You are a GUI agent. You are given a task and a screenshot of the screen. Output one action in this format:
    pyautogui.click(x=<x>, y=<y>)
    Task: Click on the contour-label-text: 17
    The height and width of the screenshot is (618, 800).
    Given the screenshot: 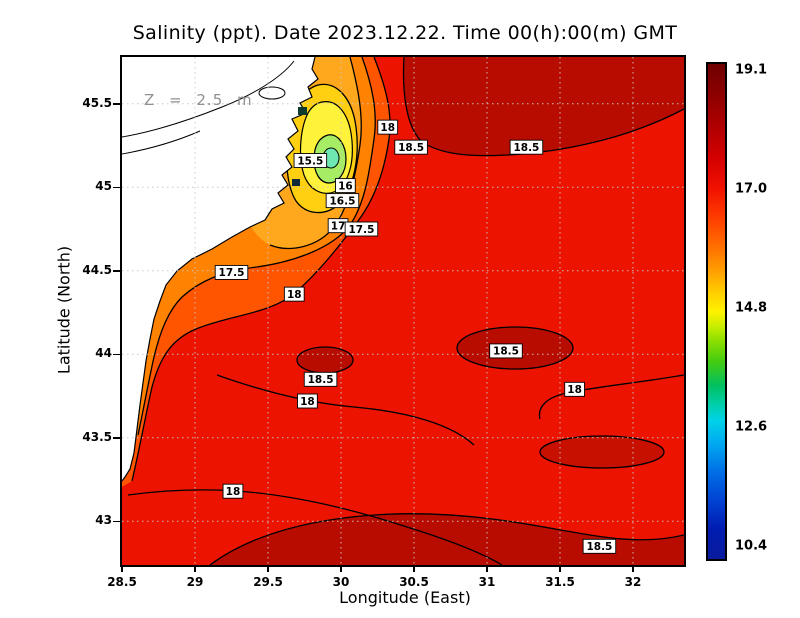 What is the action you would take?
    pyautogui.click(x=338, y=226)
    